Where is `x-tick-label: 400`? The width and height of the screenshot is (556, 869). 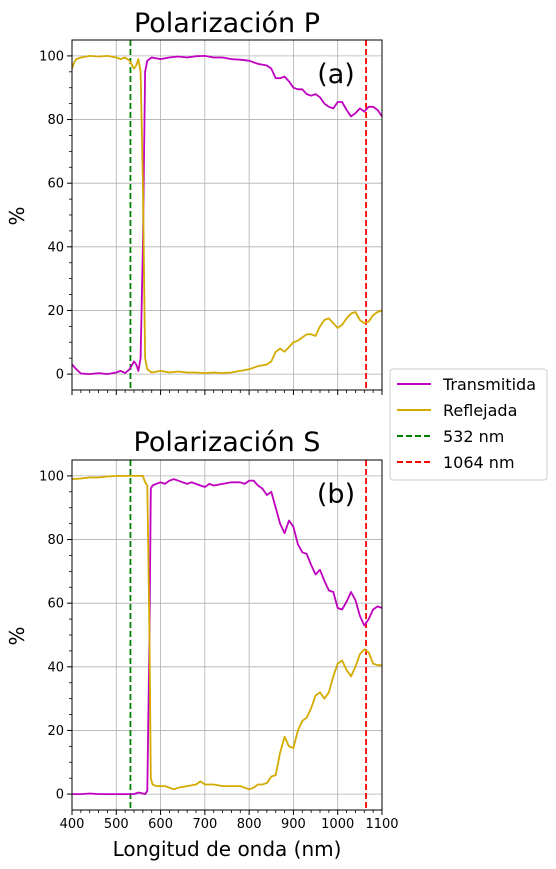
x-tick-label: 400 is located at coordinates (72, 824).